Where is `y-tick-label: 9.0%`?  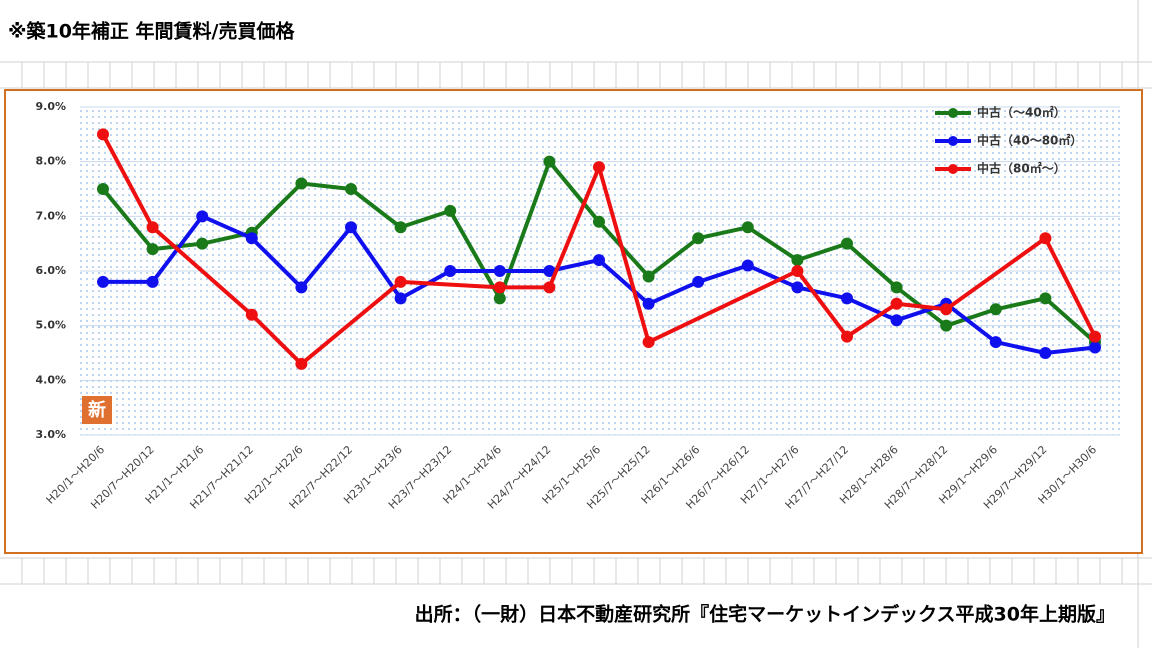
y-tick-label: 9.0% is located at coordinates (50, 106).